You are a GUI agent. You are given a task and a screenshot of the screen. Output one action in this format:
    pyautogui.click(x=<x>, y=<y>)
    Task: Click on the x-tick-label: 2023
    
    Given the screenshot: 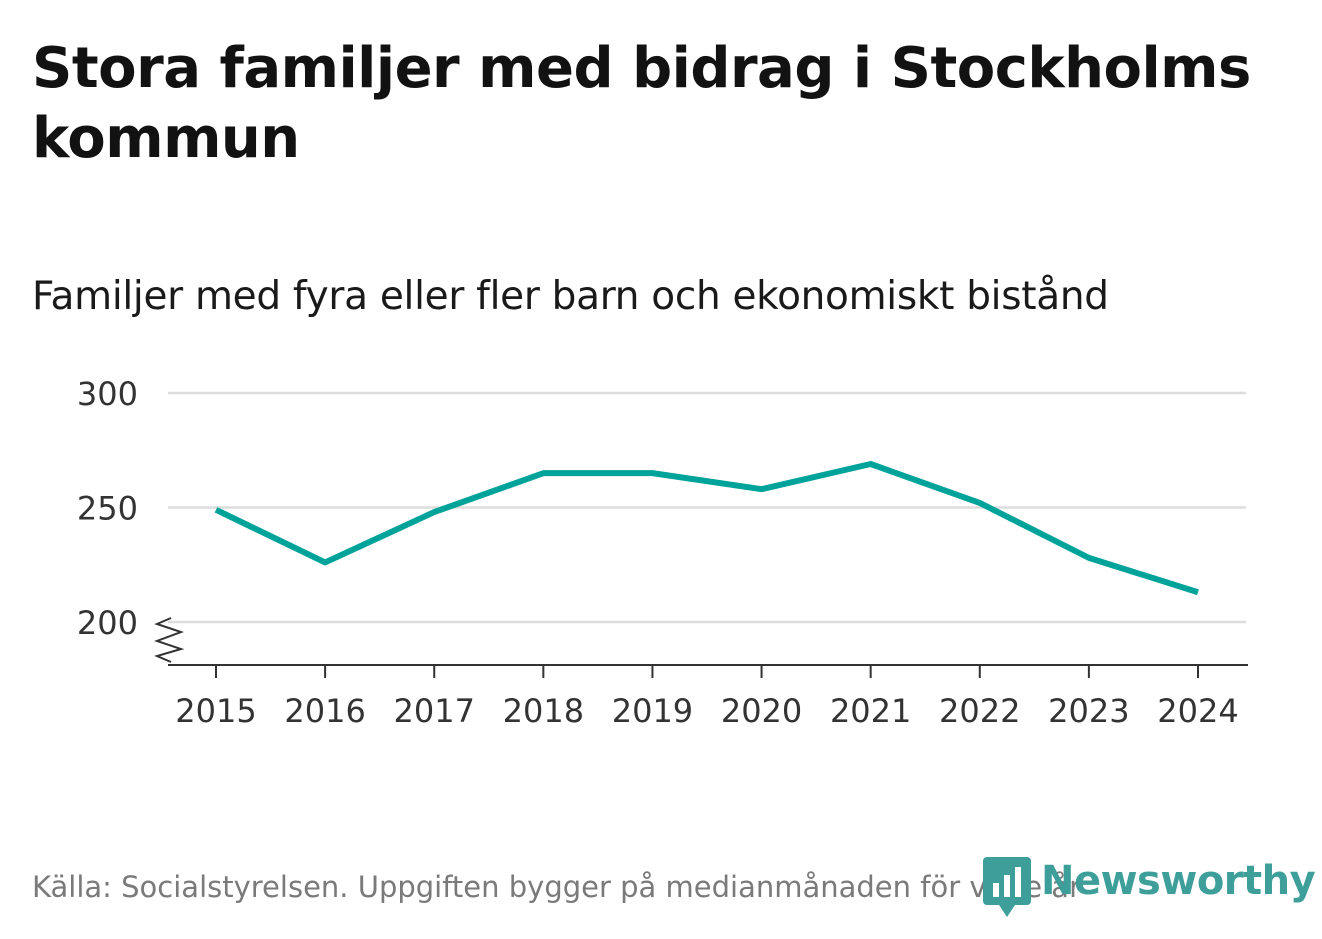 What is the action you would take?
    pyautogui.click(x=1088, y=711)
    